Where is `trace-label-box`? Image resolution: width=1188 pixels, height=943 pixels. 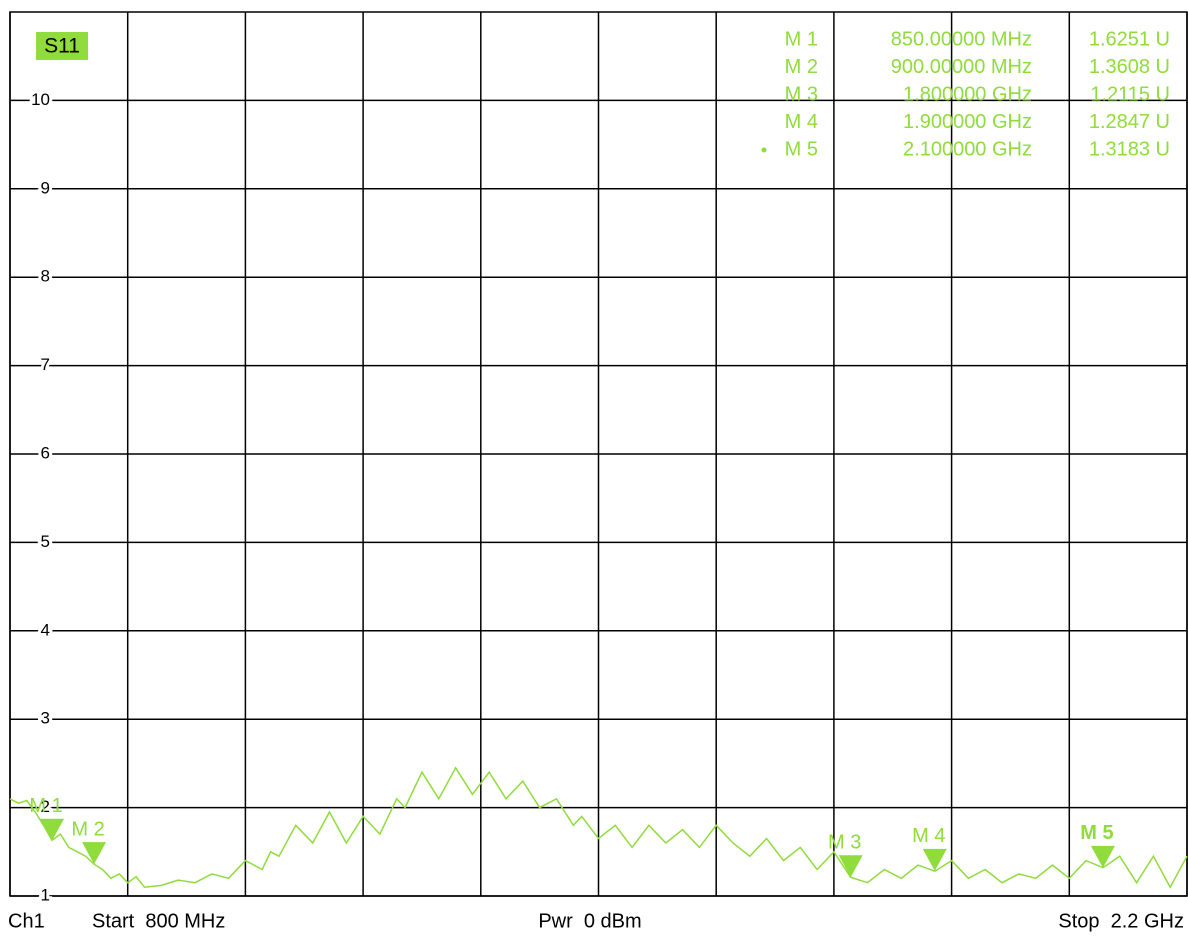
trace-label-box is located at coordinates (62, 46).